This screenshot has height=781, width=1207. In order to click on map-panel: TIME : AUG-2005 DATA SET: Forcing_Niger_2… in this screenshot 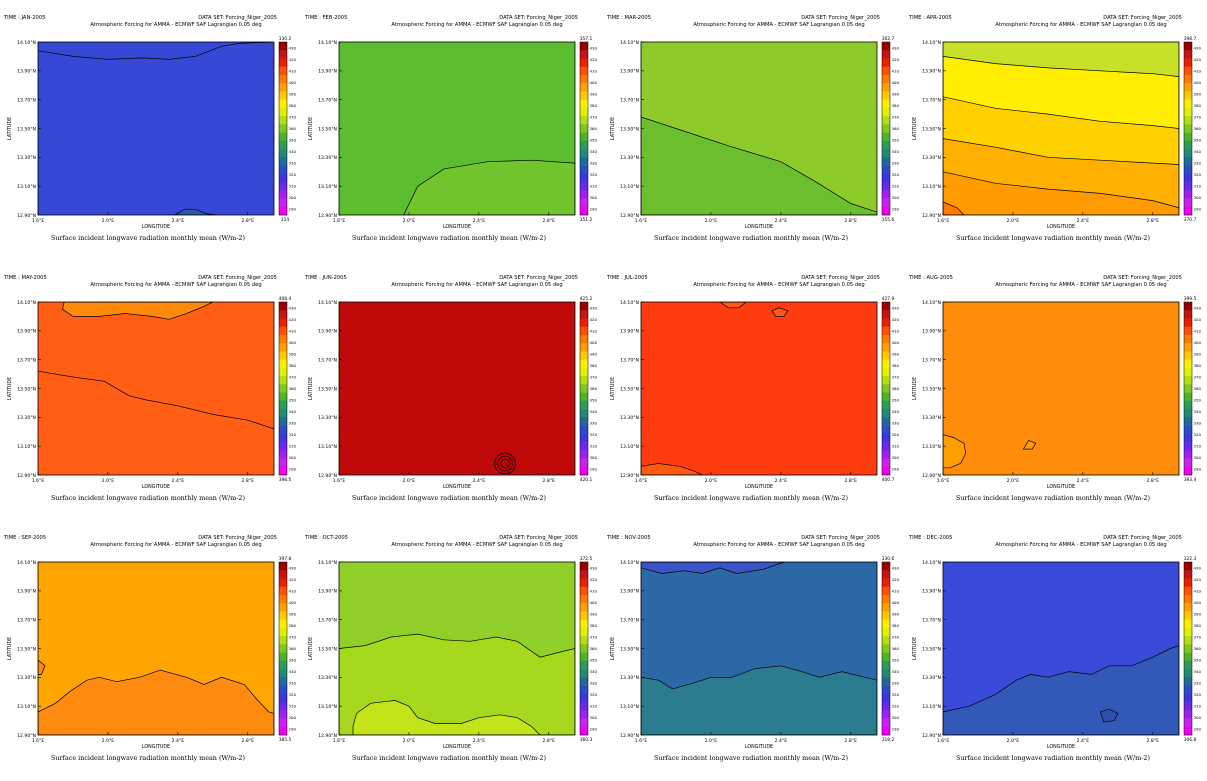, I will do `click(1057, 391)`.